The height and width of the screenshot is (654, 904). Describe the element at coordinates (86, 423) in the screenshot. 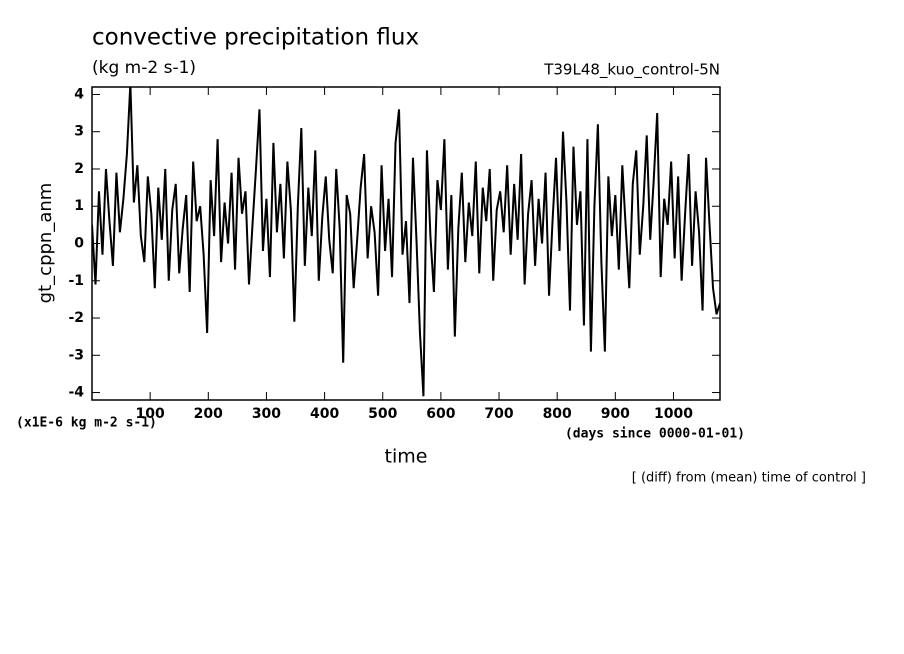

I see `y-unit: (x1E-6 kg m-2 s-1)` at that location.